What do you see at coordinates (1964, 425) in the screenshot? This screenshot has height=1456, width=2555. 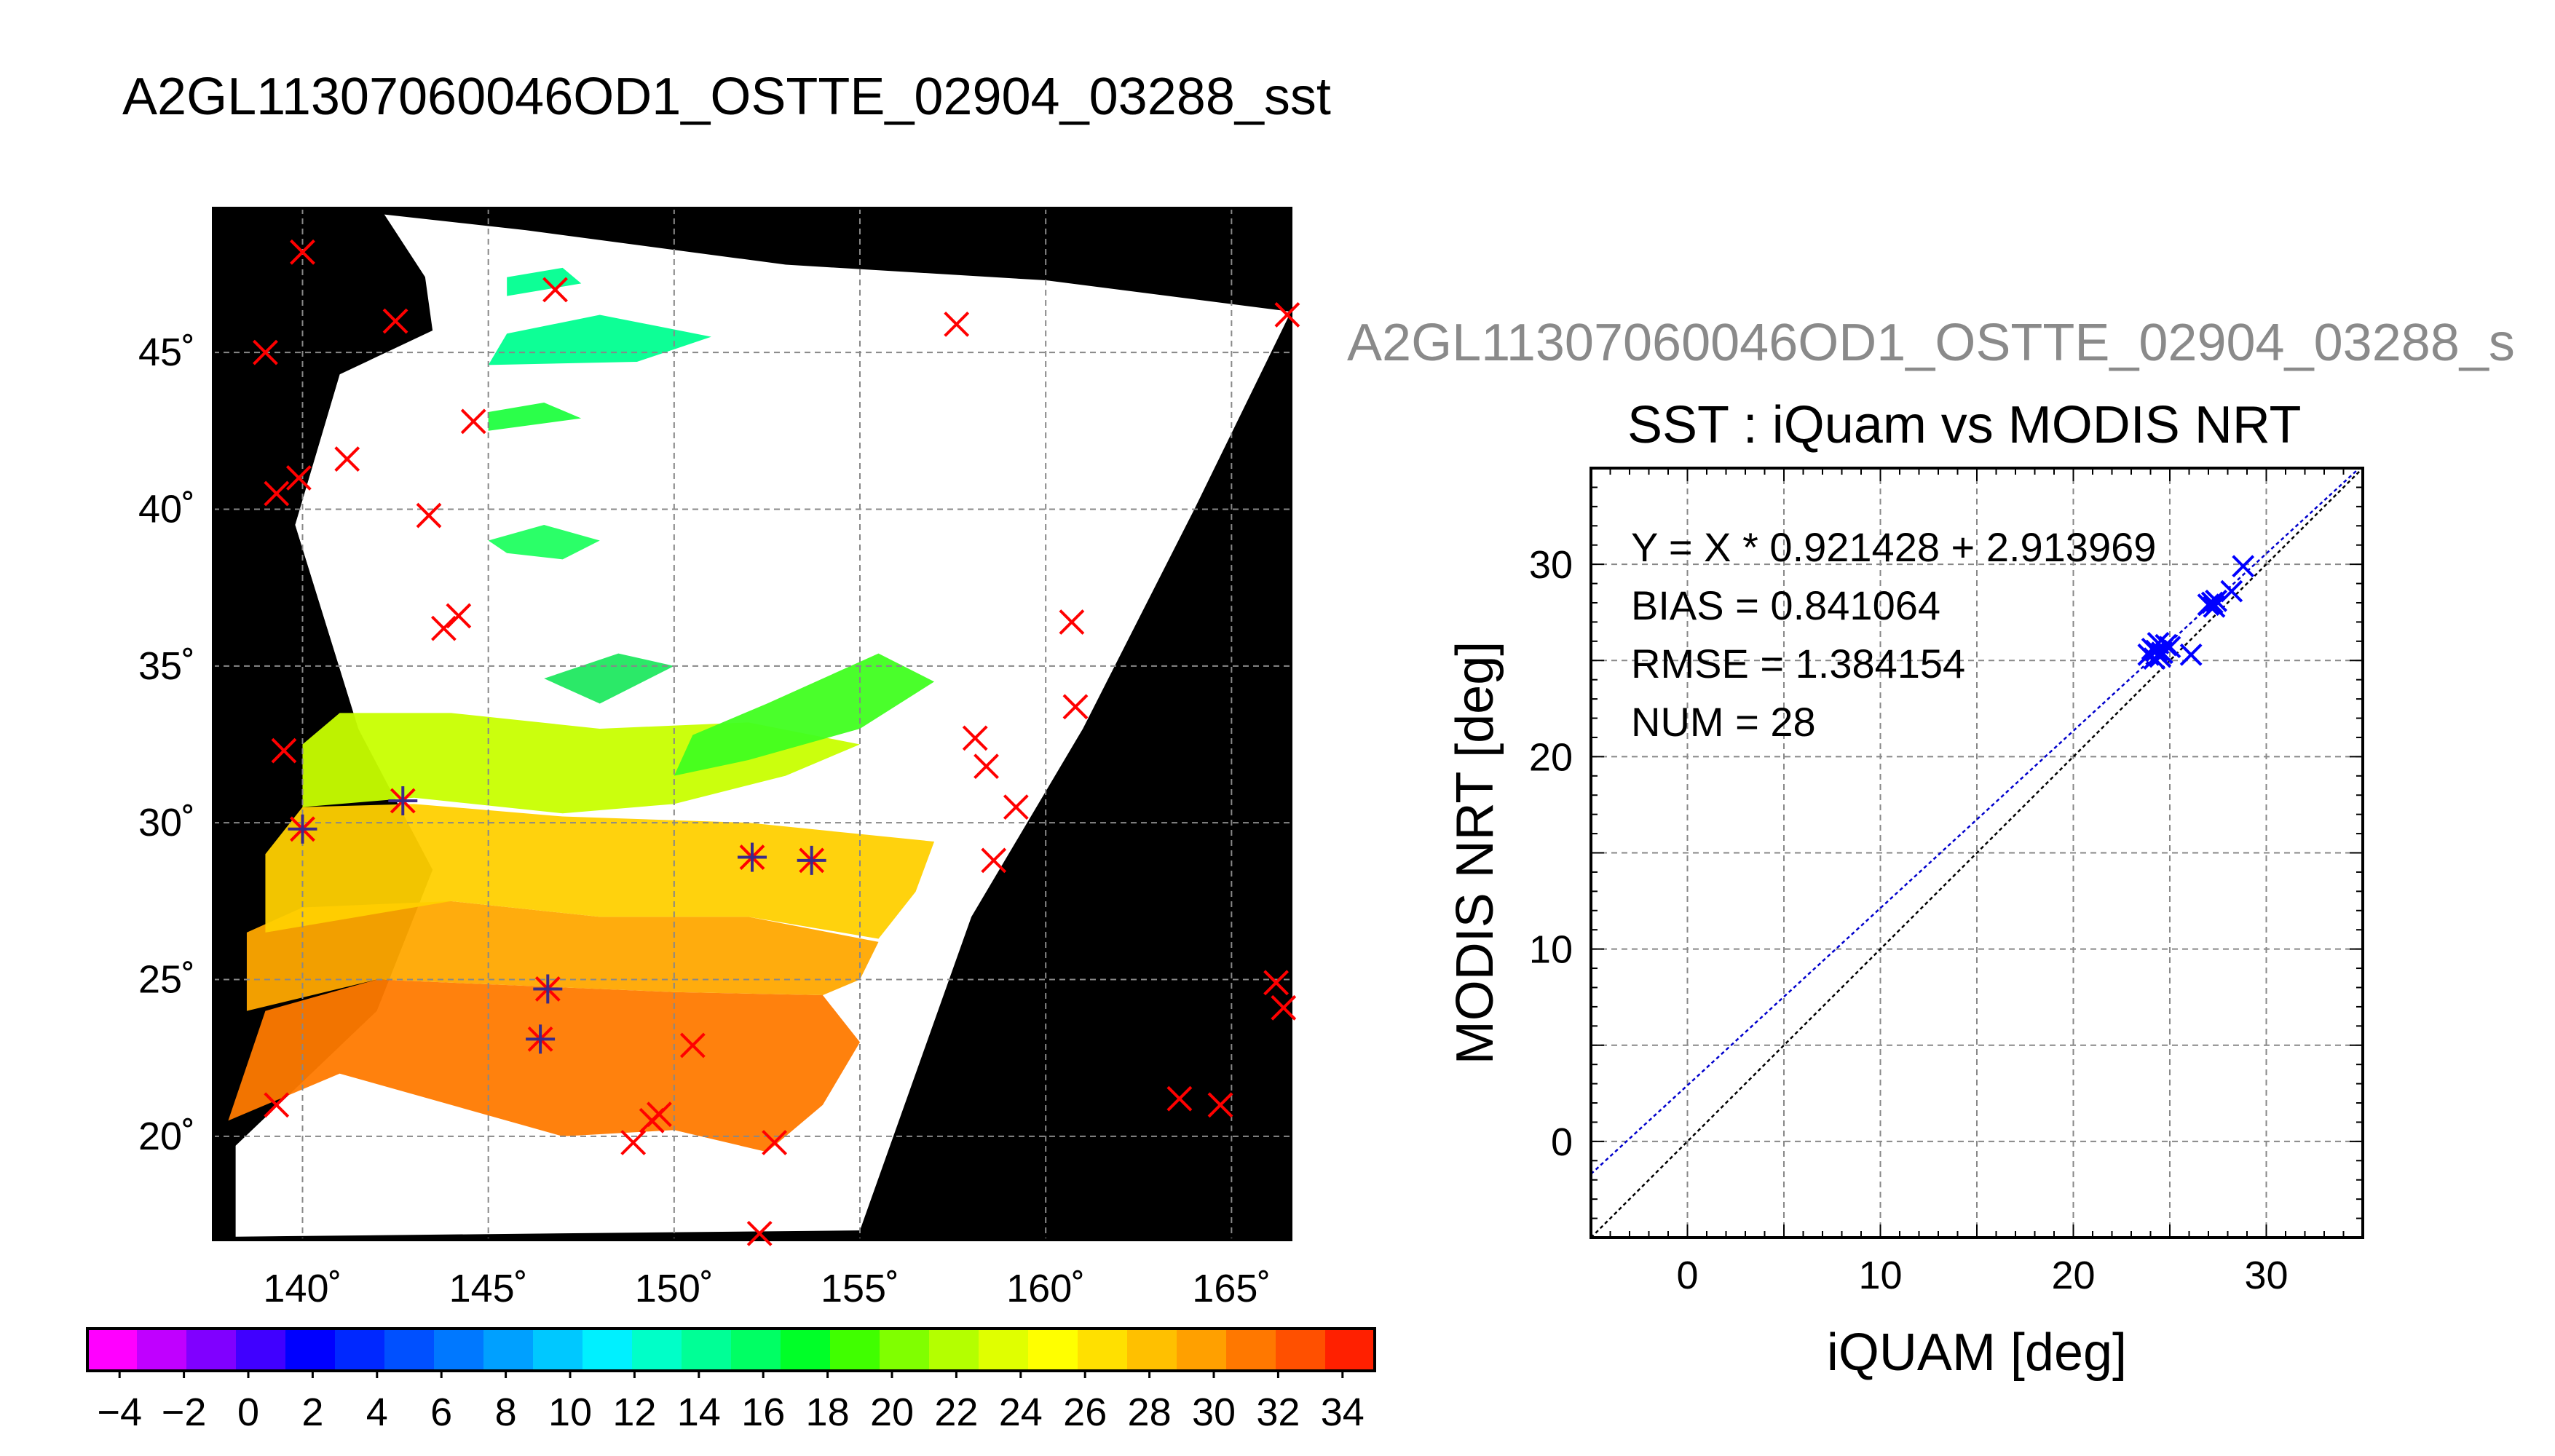 I see `scatter-title: SST : iQuam vs MODIS NRT` at bounding box center [1964, 425].